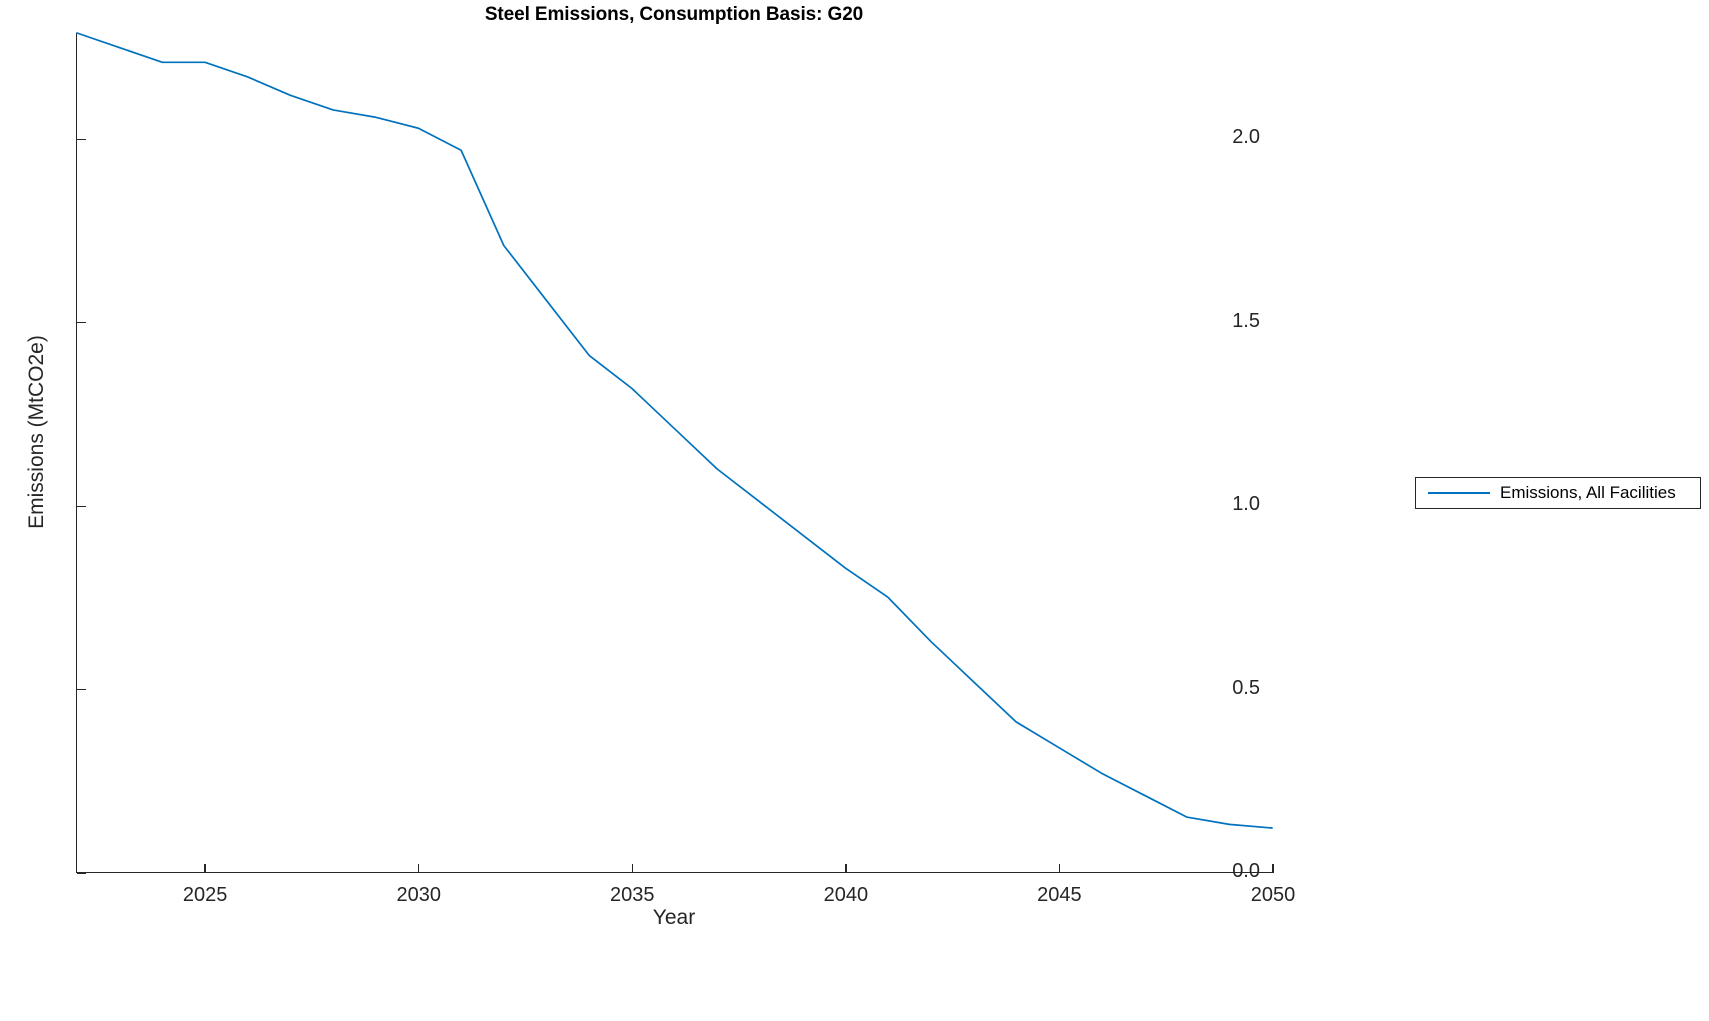 This screenshot has height=1021, width=1709. Describe the element at coordinates (674, 14) in the screenshot. I see `page-title: Steel Emissions, Consumption Basis: G20` at that location.